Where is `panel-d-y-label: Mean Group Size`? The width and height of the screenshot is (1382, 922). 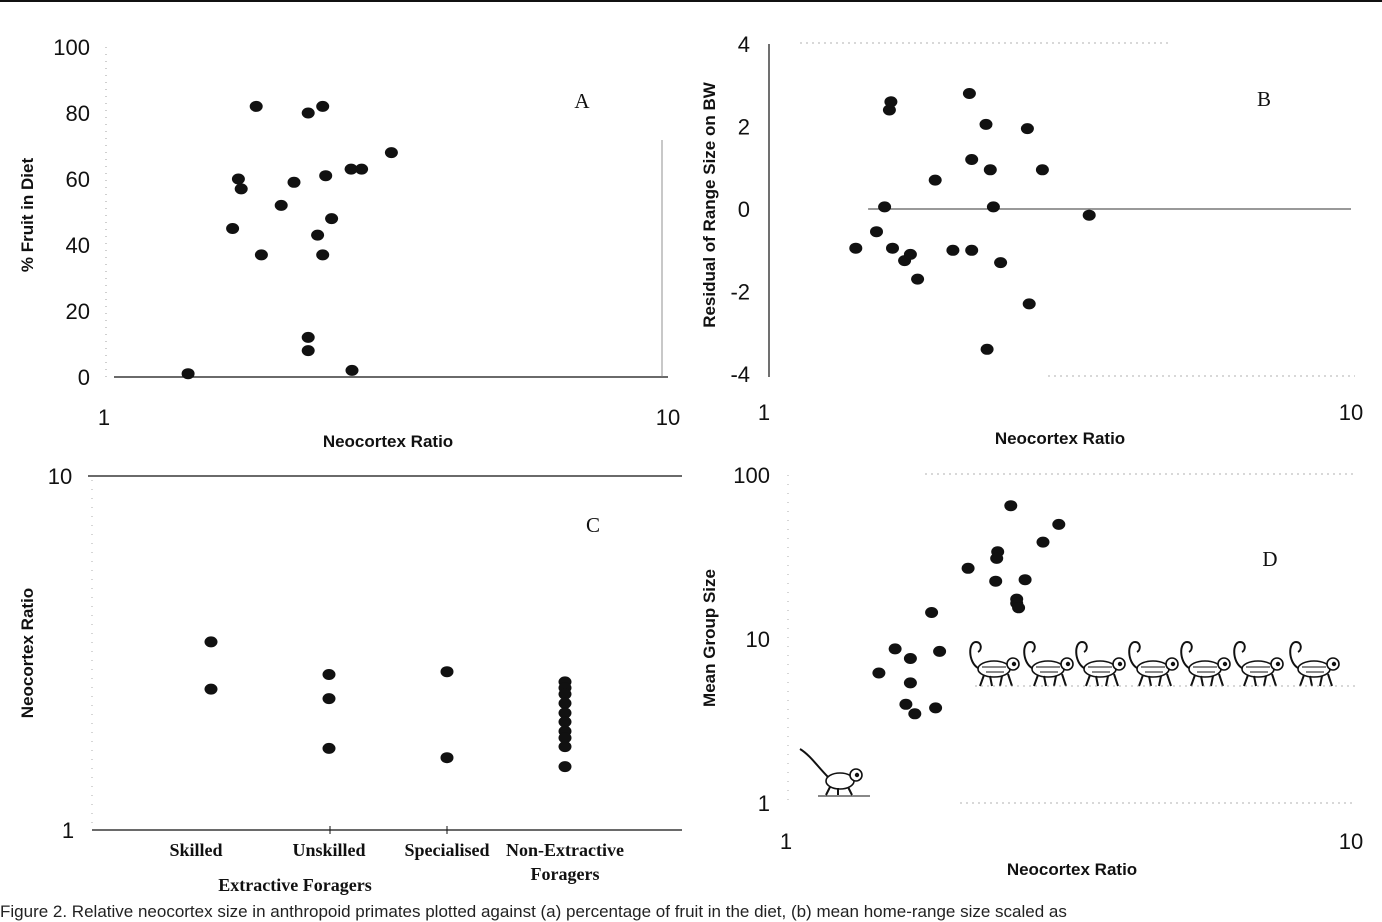
panel-d-y-label: Mean Group Size is located at coordinates (709, 638).